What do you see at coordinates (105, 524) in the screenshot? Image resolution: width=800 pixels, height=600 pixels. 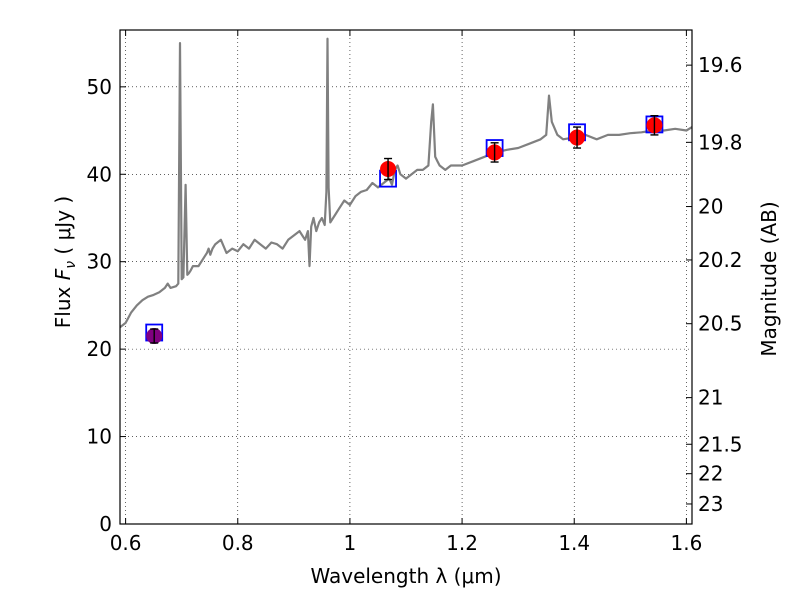 I see `y-tick-label: 0` at bounding box center [105, 524].